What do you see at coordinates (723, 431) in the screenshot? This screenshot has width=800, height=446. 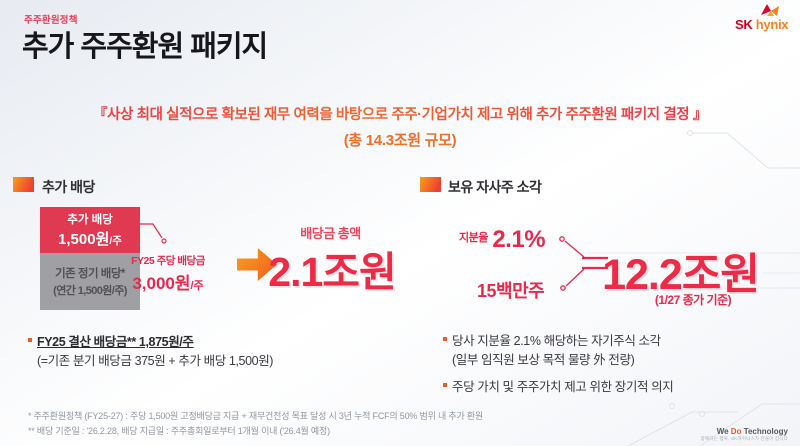 I see `brand-we: We` at bounding box center [723, 431].